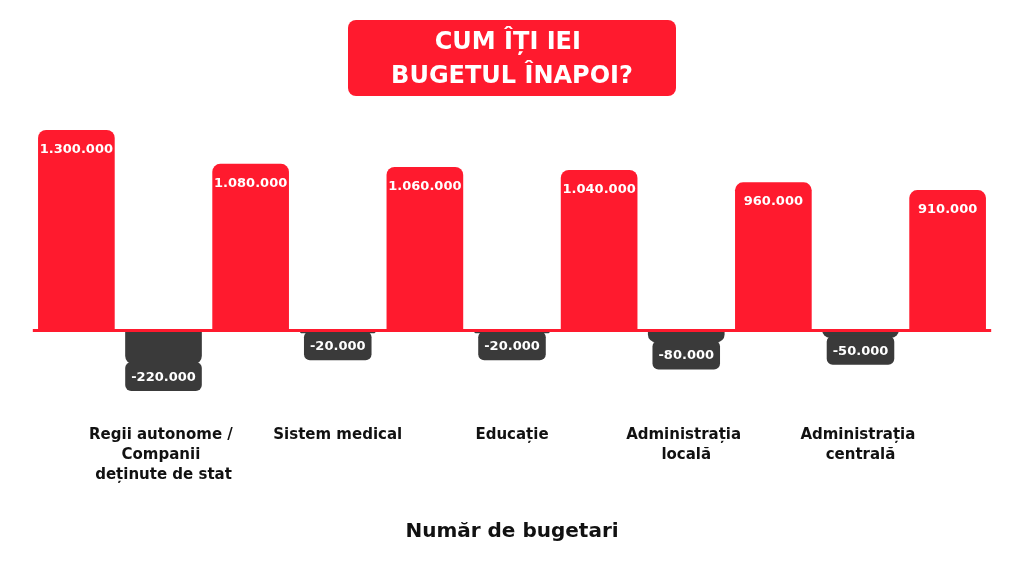  What do you see at coordinates (338, 434) in the screenshot?
I see `x-tick-label: Sistem medical` at bounding box center [338, 434].